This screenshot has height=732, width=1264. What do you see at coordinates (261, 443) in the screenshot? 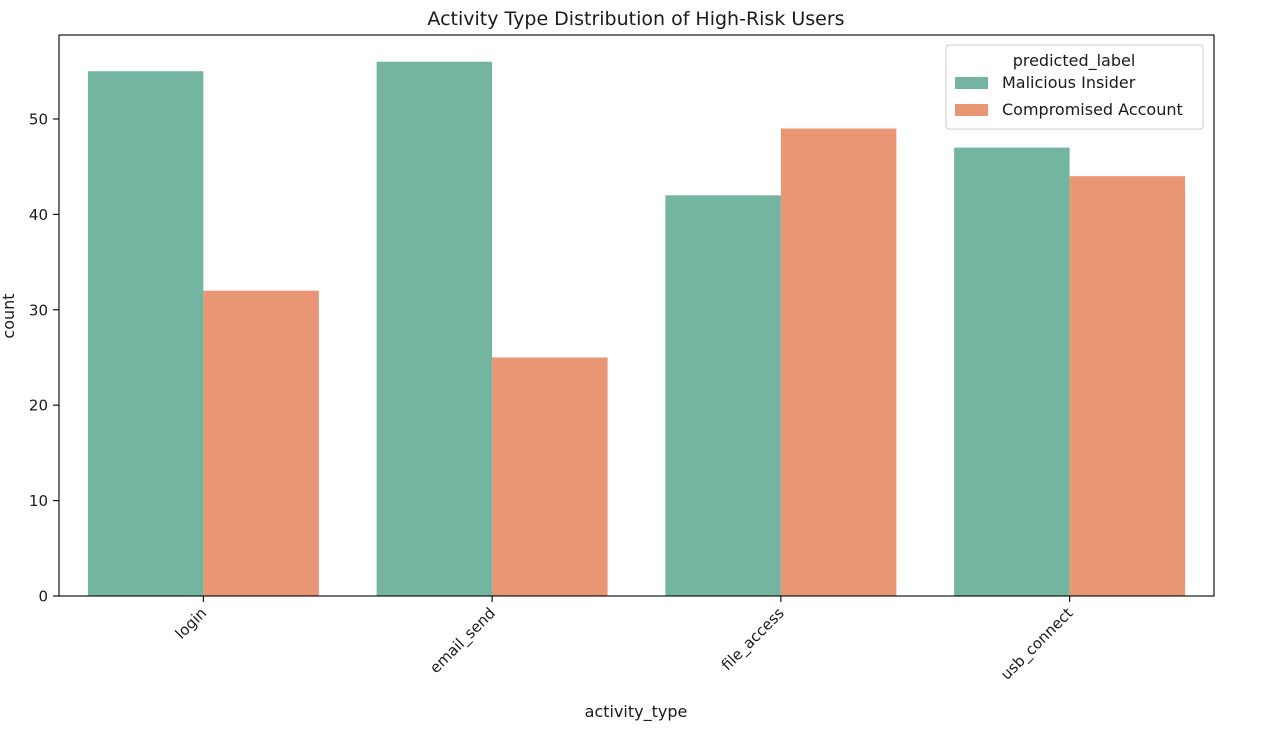
I see `bar-login-compromised-account` at bounding box center [261, 443].